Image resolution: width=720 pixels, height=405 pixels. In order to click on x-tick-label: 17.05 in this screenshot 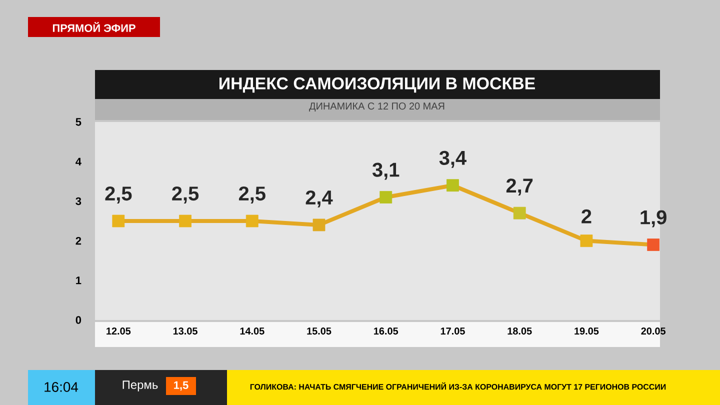, I will do `click(452, 331)`.